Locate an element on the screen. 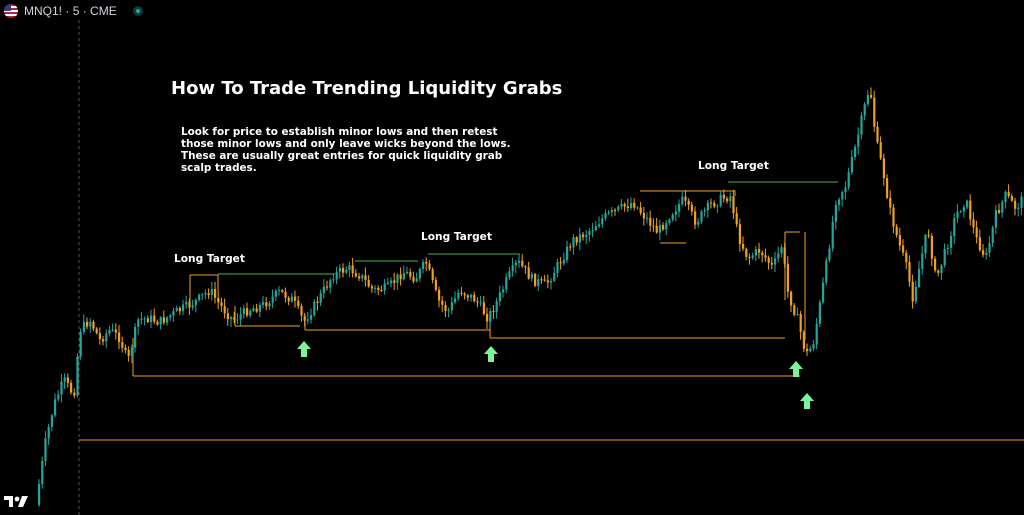 This screenshot has height=515, width=1024. symbol-header: MNQ1! · 5 · CME is located at coordinates (73, 11).